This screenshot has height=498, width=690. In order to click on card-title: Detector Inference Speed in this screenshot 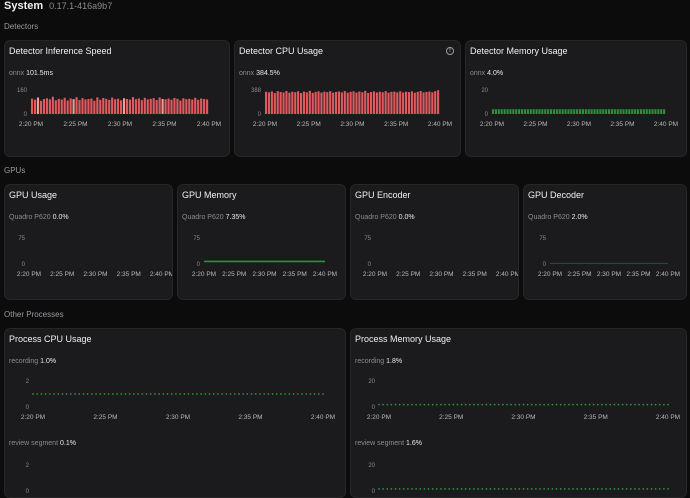, I will do `click(60, 51)`.